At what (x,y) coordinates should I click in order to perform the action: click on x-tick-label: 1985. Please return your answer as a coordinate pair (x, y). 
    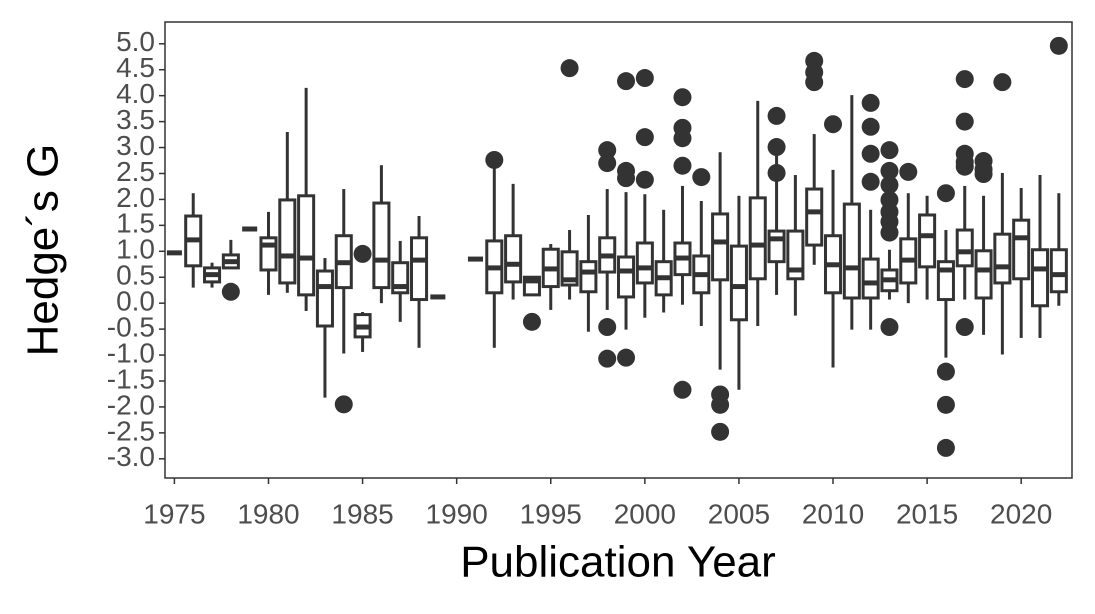
    Looking at the image, I should click on (362, 513).